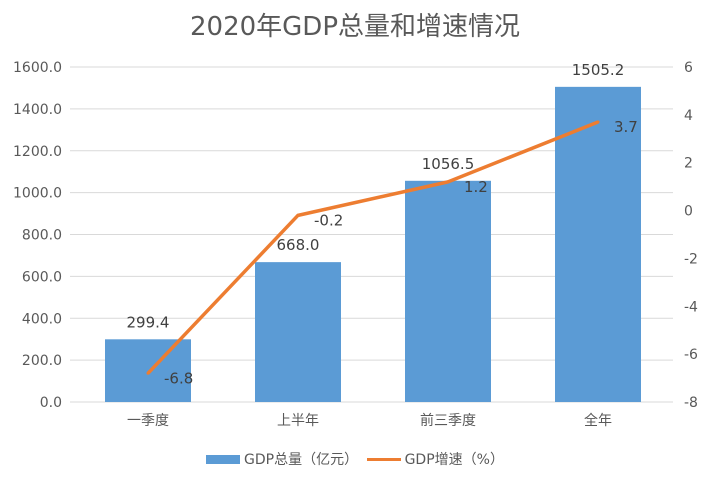 This screenshot has height=477, width=710. I want to click on y-right-tick-label: 4, so click(688, 116).